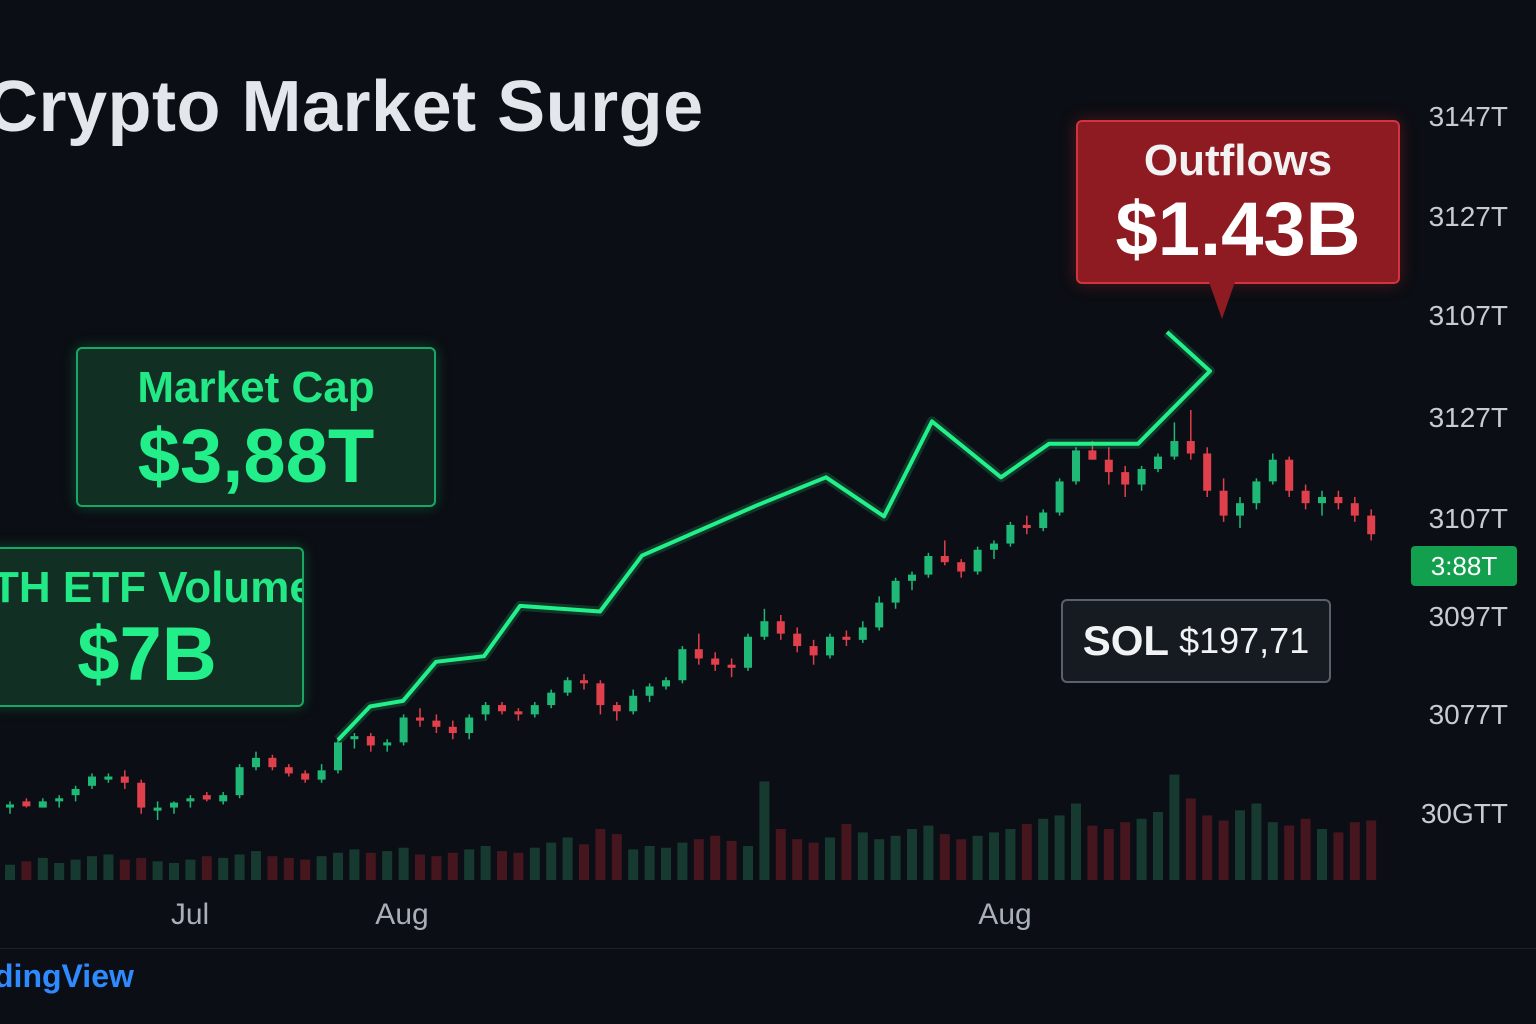  Describe the element at coordinates (1238, 160) in the screenshot. I see `outflows-label: Outflows` at that location.